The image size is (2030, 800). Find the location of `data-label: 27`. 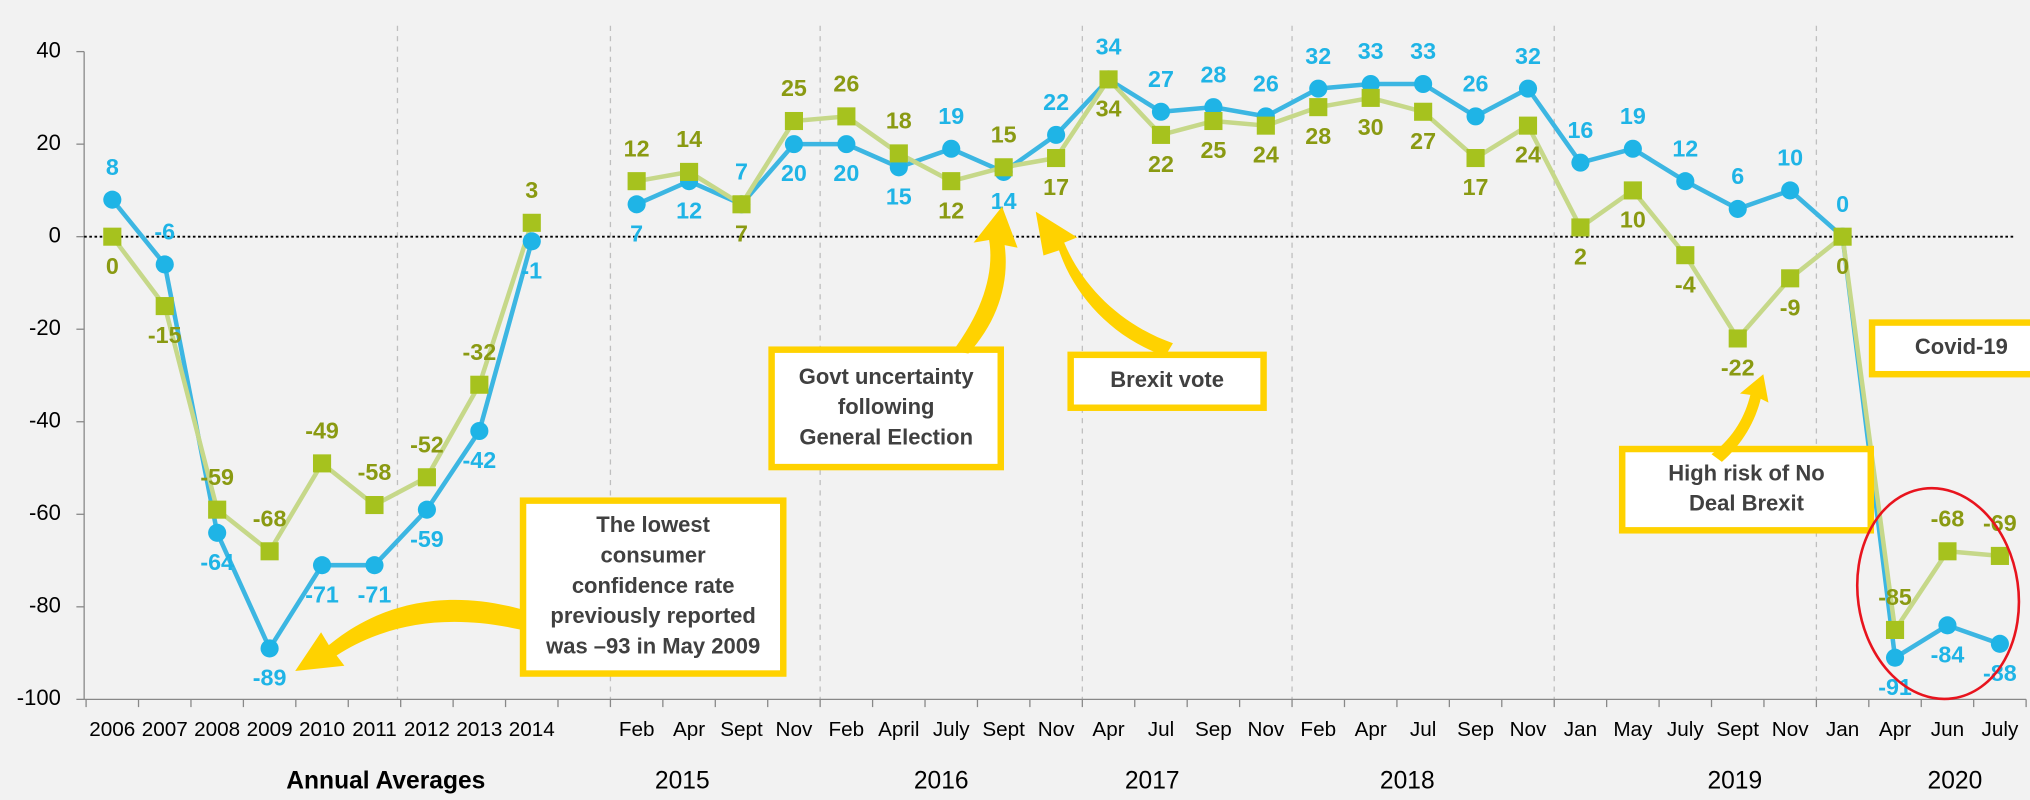

data-label: 27 is located at coordinates (1161, 79).